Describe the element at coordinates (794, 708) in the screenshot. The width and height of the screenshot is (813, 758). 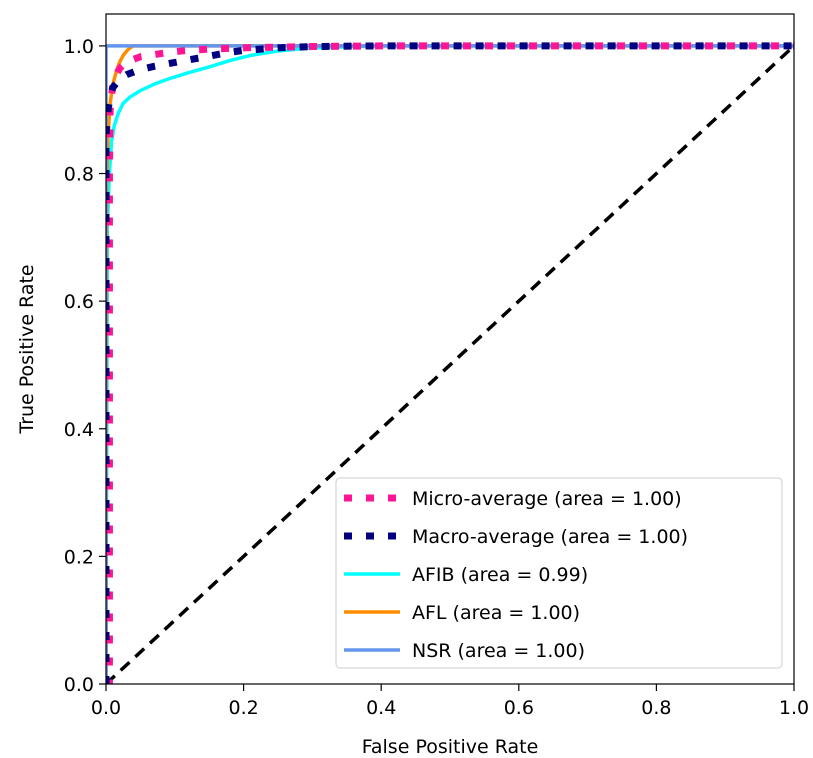
I see `x-tick-label: 1.0` at that location.